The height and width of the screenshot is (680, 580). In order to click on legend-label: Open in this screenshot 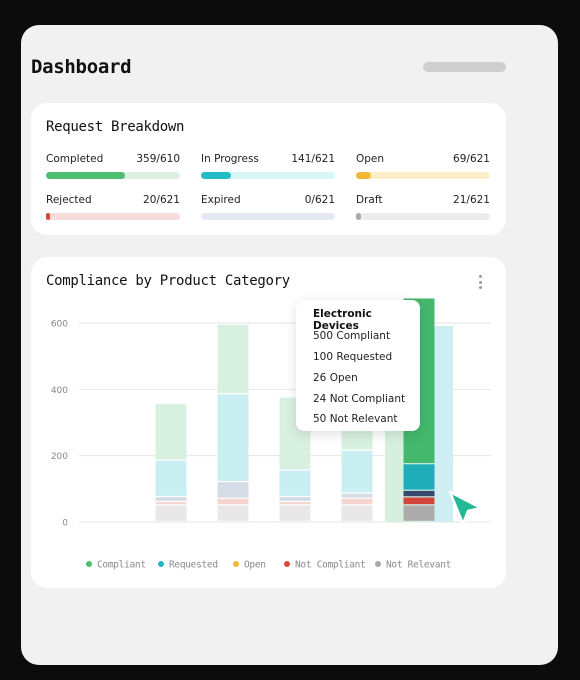, I will do `click(255, 565)`.